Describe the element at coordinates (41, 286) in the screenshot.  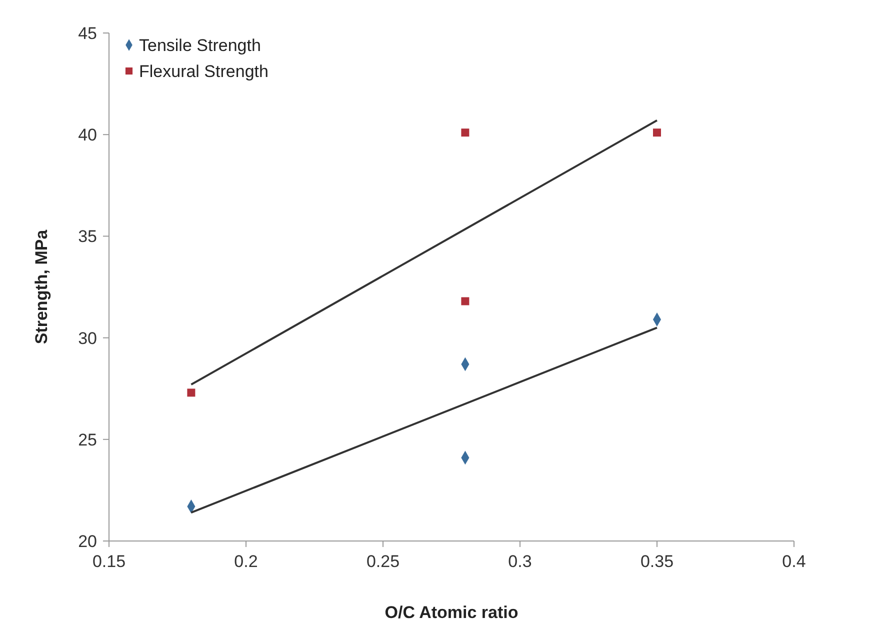
I see `y-axis-title: Strength, MPa` at that location.